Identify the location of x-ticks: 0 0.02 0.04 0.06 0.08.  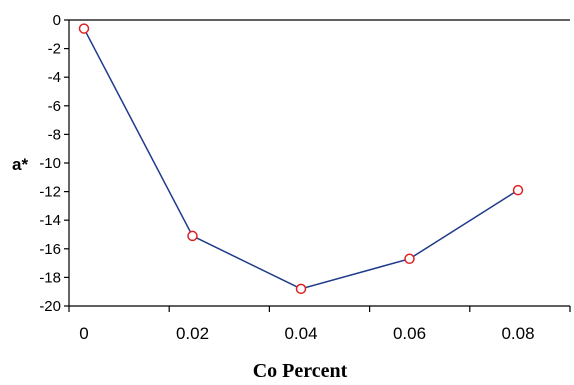
(319, 324).